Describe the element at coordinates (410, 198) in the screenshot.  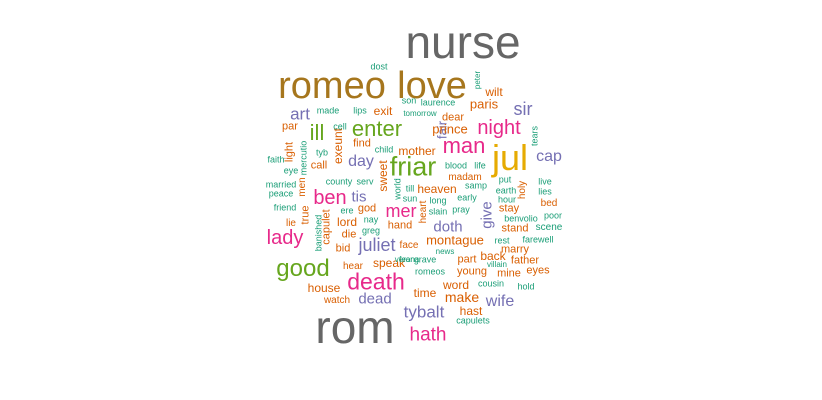
I see `cloud-word-sun: sun` at that location.